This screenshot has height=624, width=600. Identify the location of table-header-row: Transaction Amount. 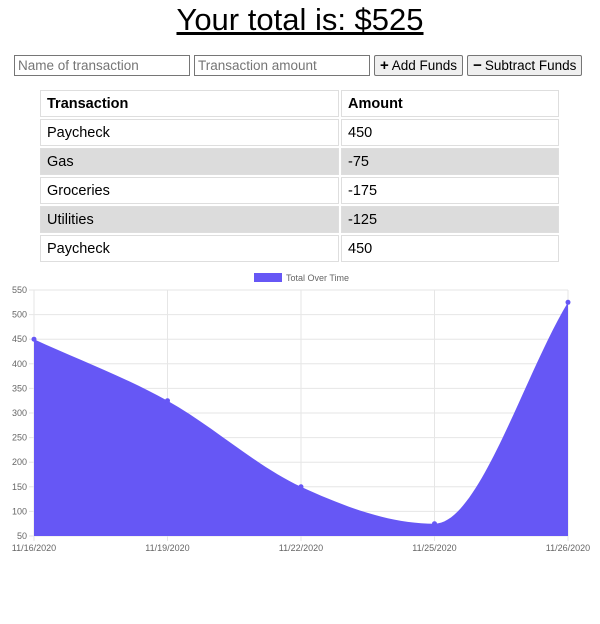
(299, 103).